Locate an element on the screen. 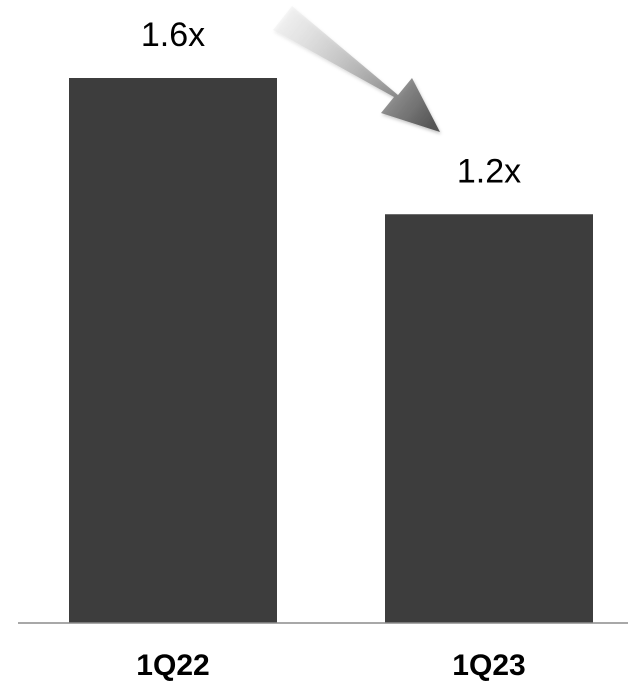 This screenshot has width=628, height=686. x-tick-label-1q23: 1Q23 is located at coordinates (488, 665).